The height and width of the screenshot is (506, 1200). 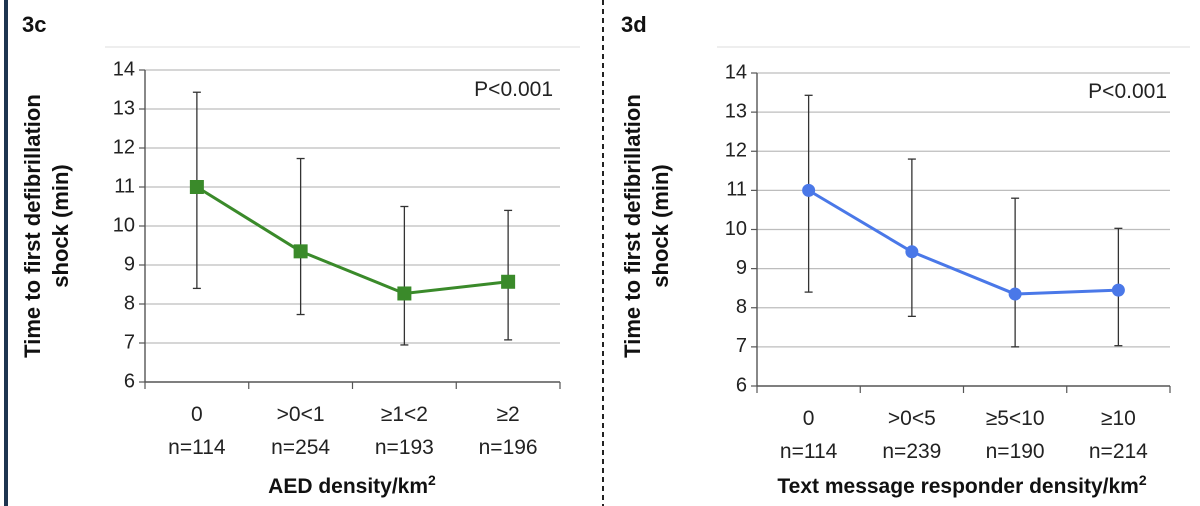 I want to click on x-category-count: n=190, so click(x=1015, y=451).